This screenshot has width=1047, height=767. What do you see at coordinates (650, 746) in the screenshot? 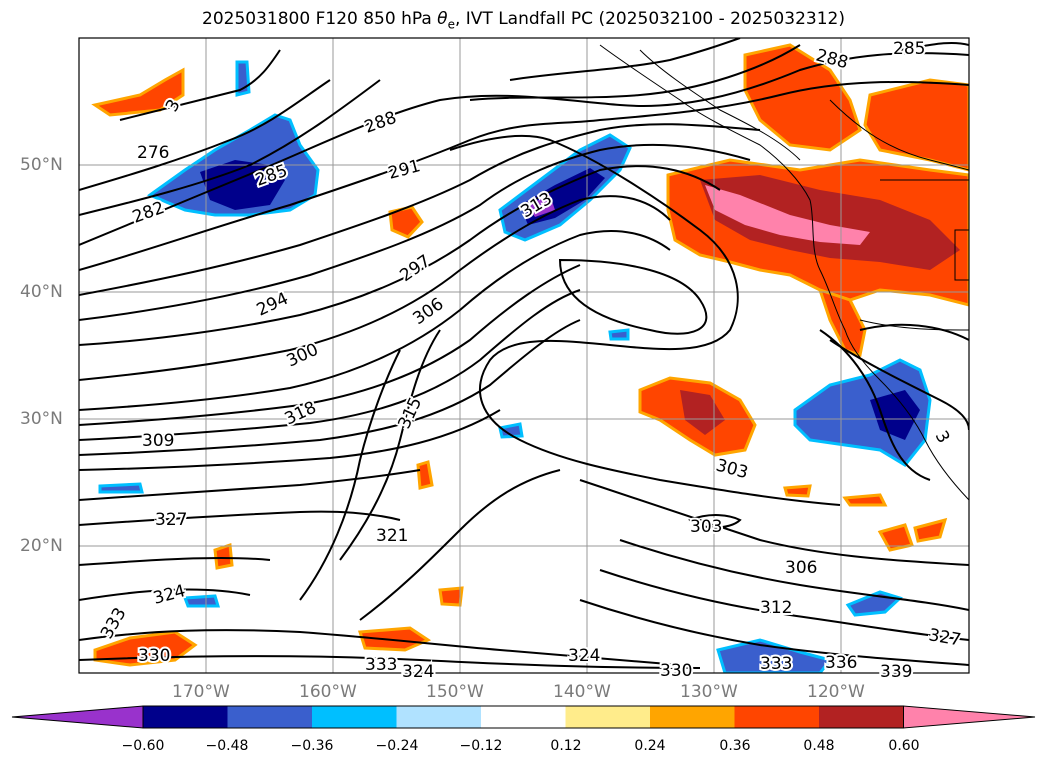
I see `colorbar-tick-label: 0.24` at bounding box center [650, 746].